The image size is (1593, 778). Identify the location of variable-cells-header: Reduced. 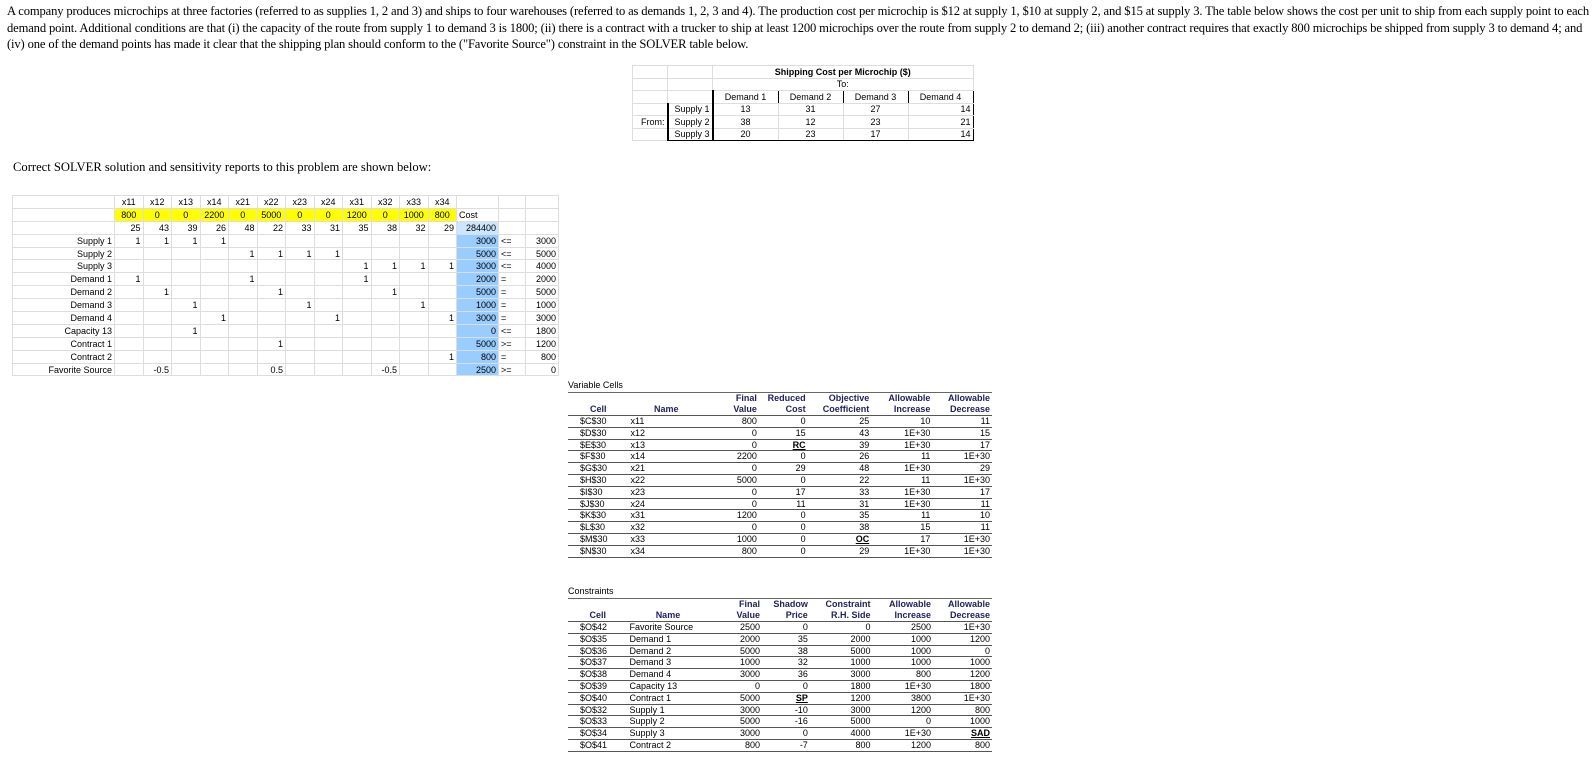
(786, 398).